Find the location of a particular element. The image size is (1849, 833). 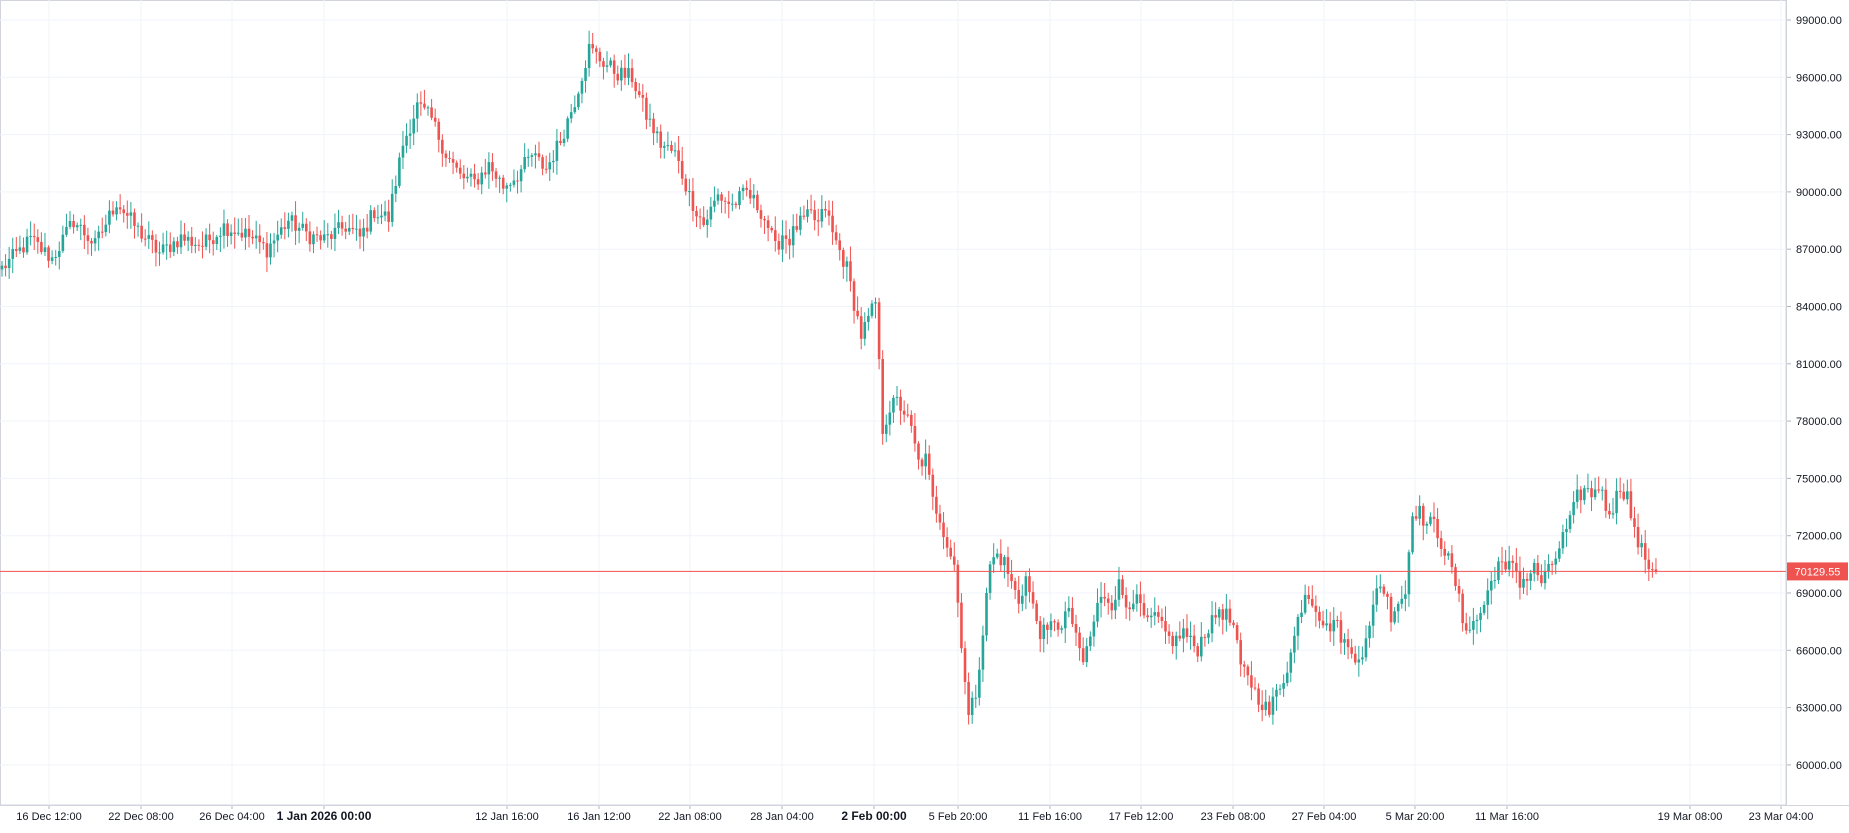

y-axis-tick-label: 90000.00 is located at coordinates (1819, 193).